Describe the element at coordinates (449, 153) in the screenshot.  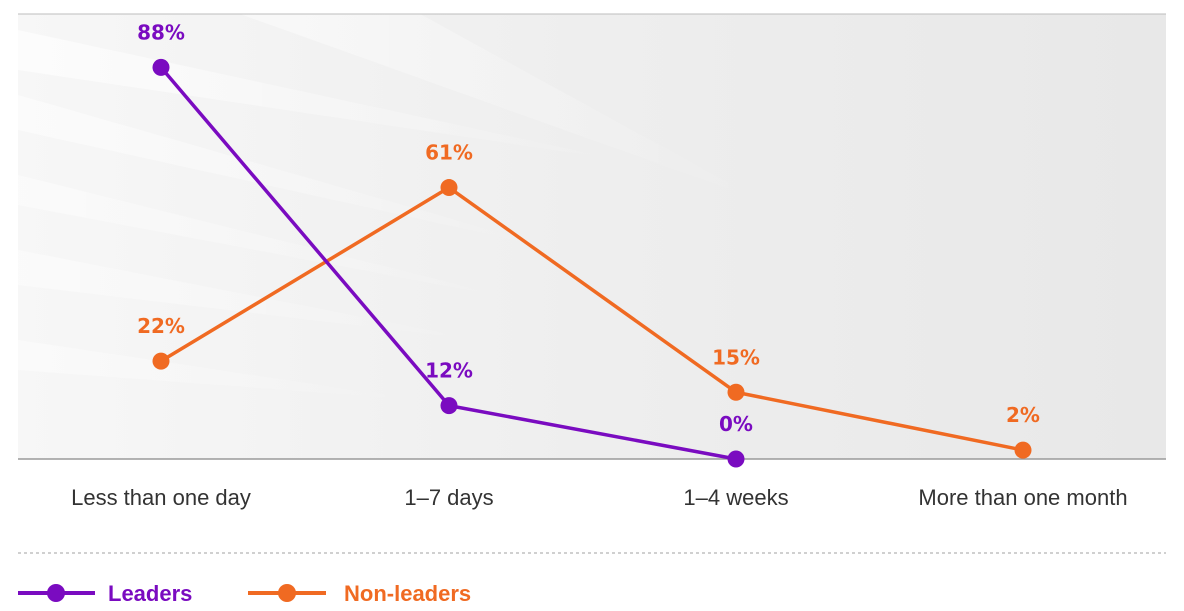
I see `data-label-non-leaders-1: 61%` at that location.